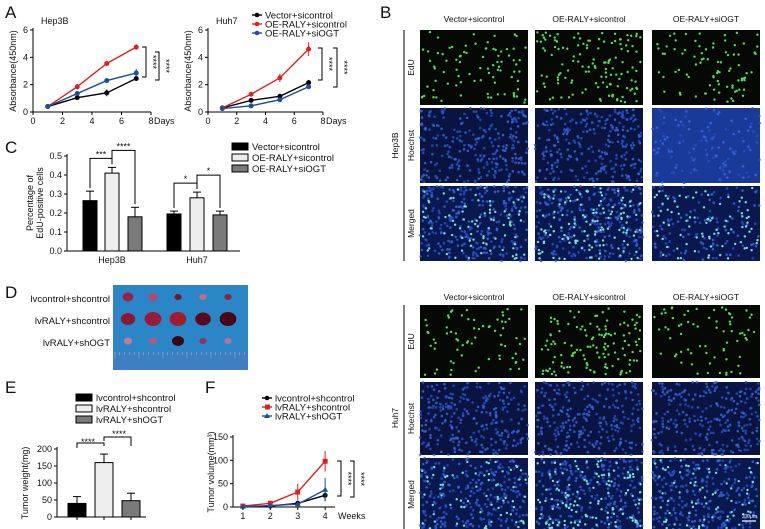  What do you see at coordinates (588, 418) in the screenshot?
I see `micrograph-hoechst` at bounding box center [588, 418].